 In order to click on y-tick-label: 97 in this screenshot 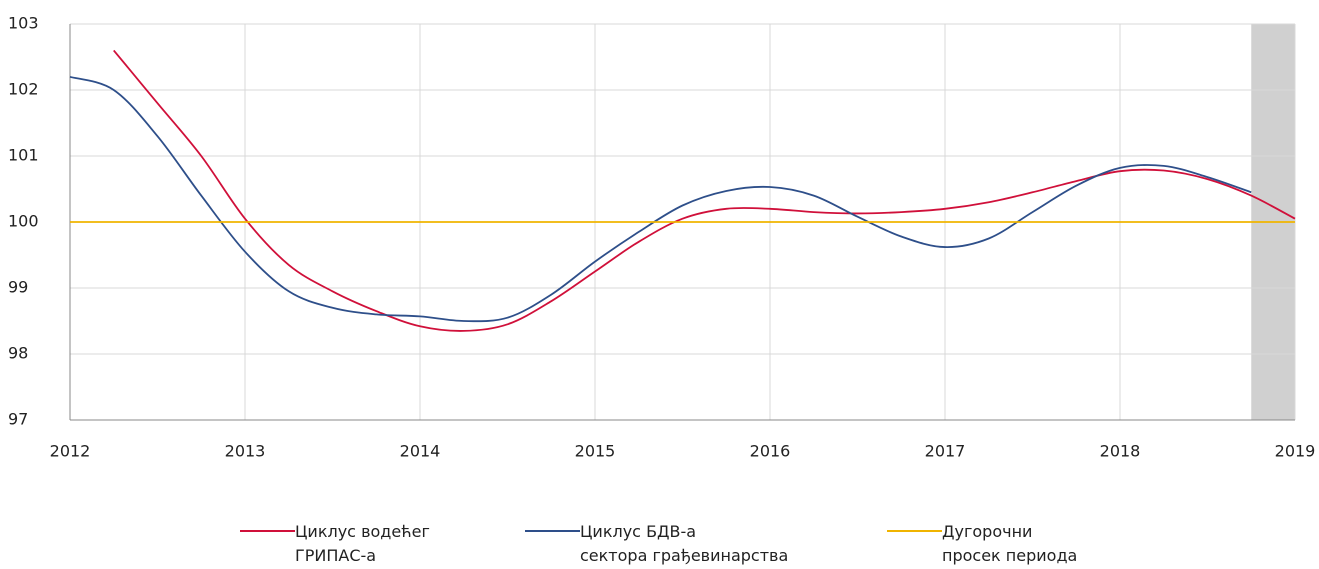, I will do `click(18, 419)`.